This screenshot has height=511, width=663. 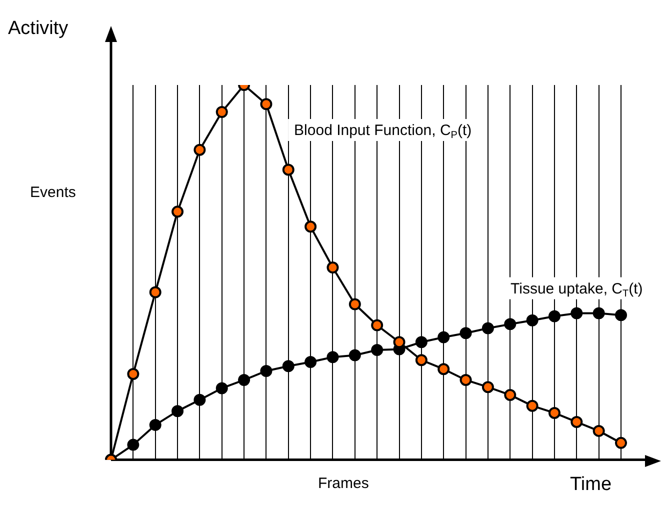 I want to click on x-axis-title: Time, so click(x=591, y=485).